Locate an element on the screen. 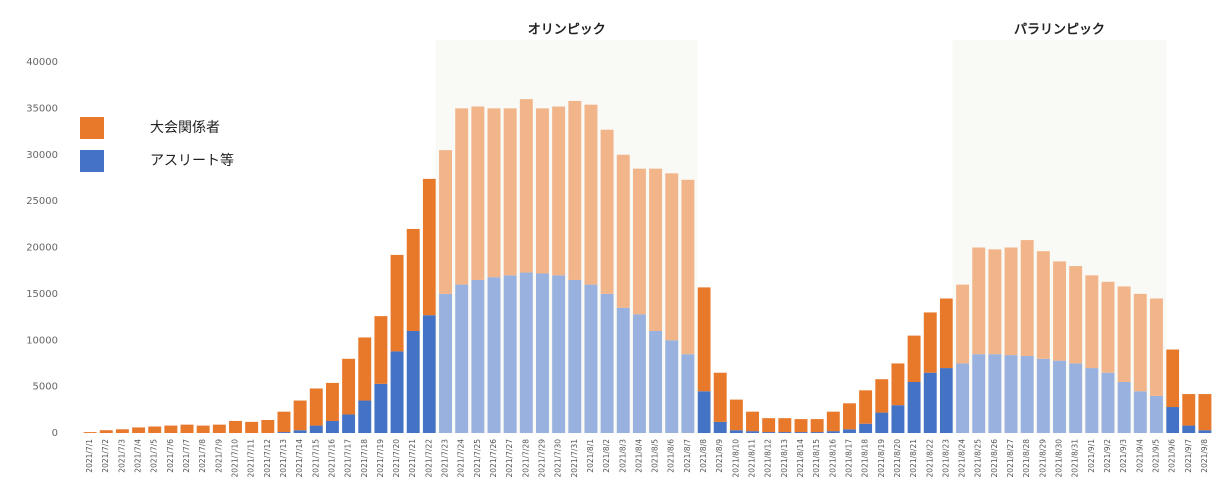 The width and height of the screenshot is (1219, 495). x-tick-label: 2021/8/25 is located at coordinates (978, 458).